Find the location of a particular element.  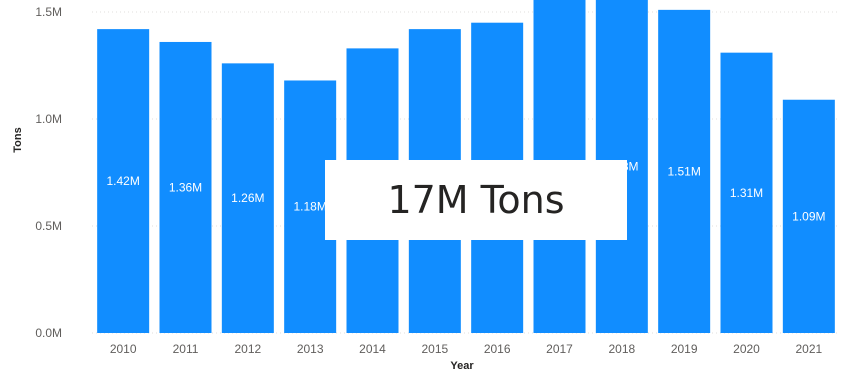

data-label-2021: 1.09M is located at coordinates (808, 216).